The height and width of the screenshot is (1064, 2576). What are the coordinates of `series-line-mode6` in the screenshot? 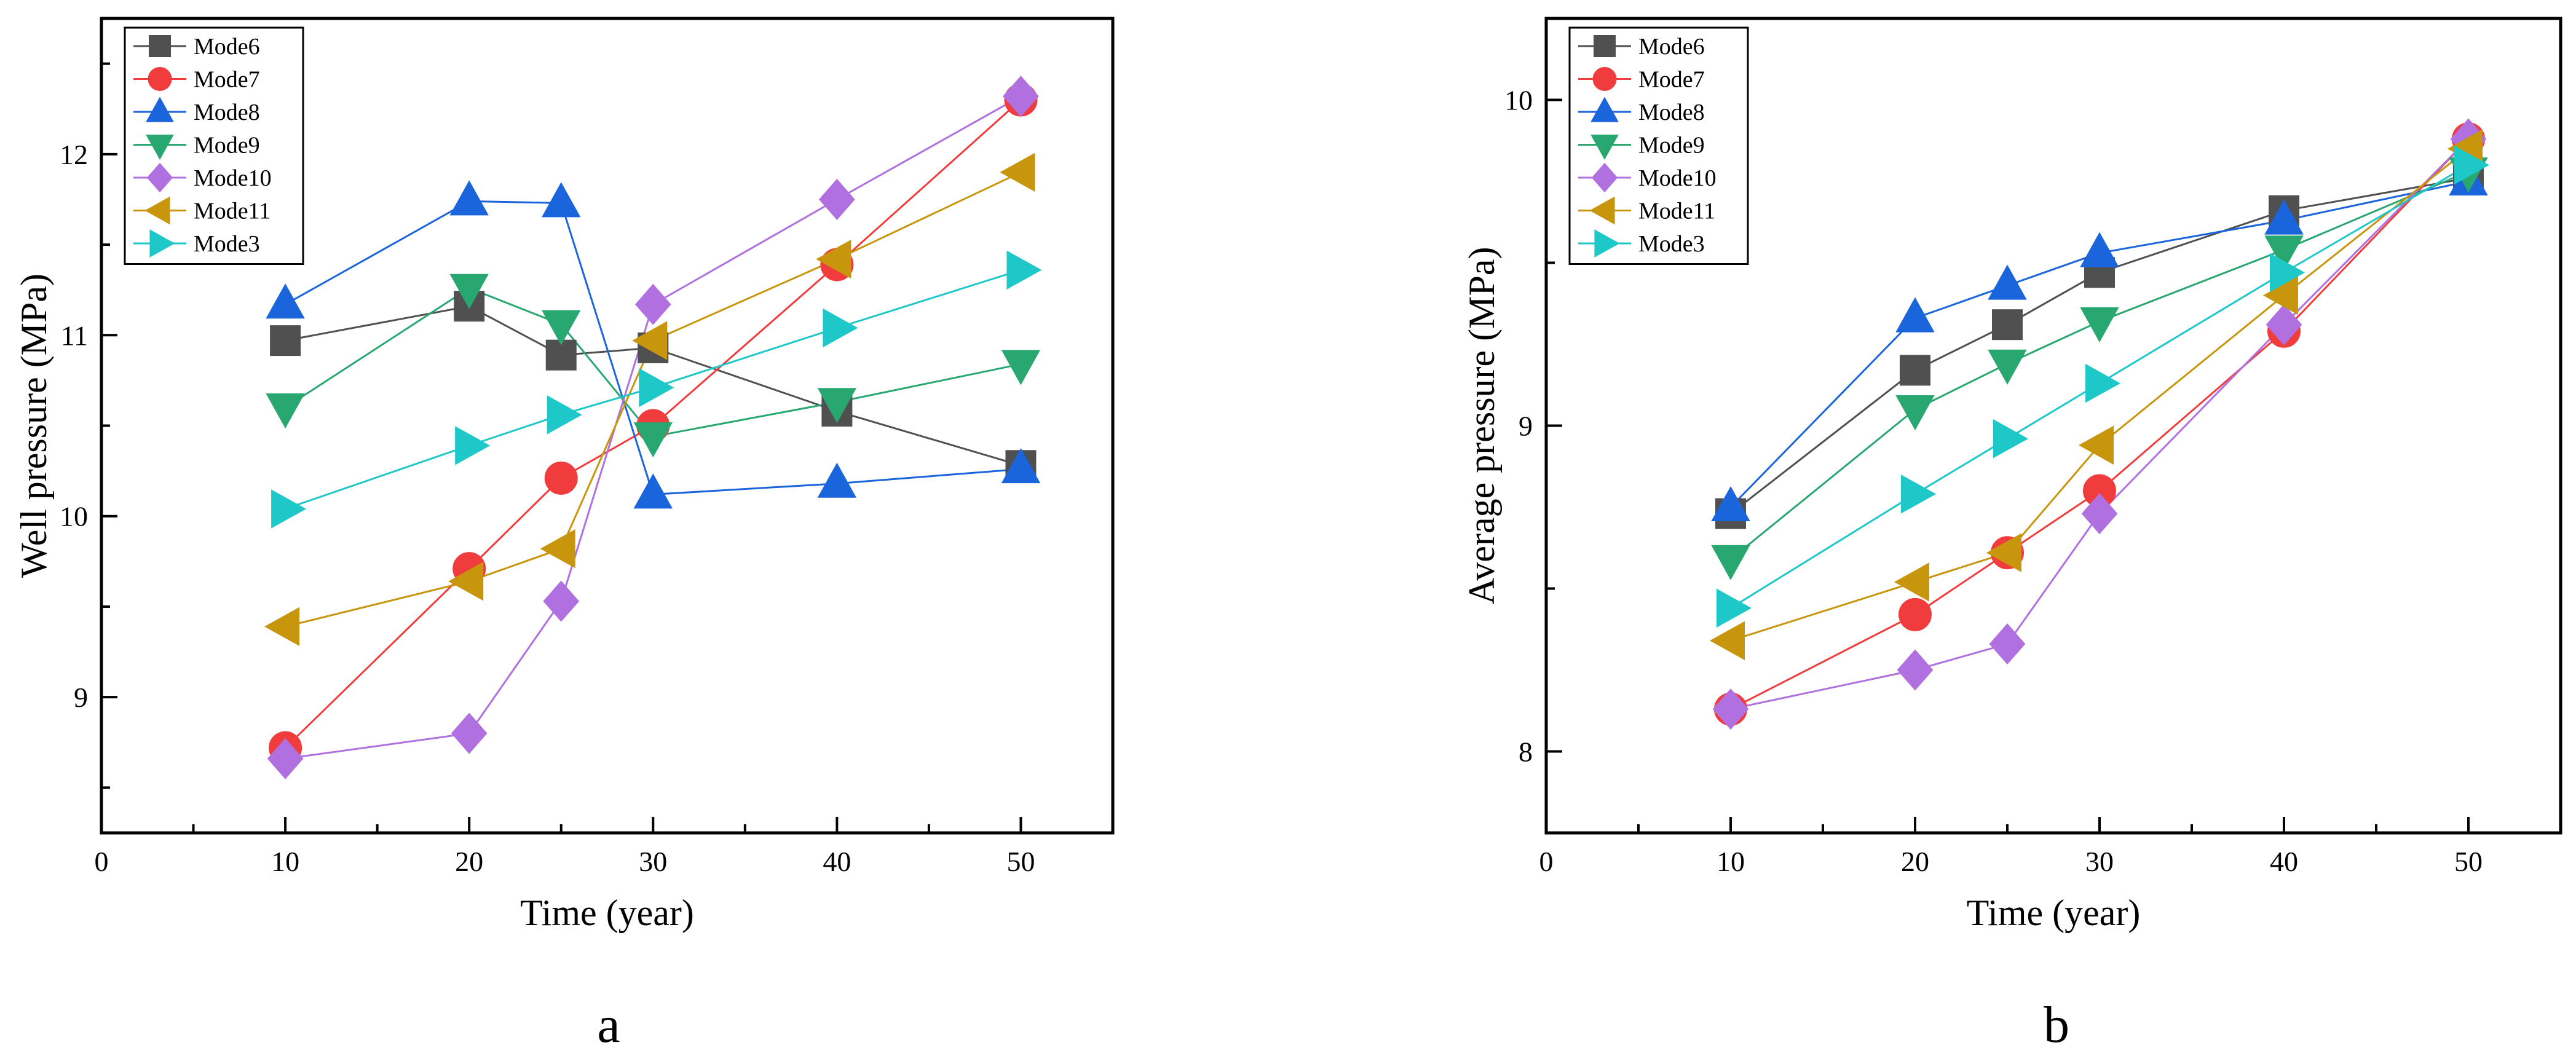 It's located at (2099, 345).